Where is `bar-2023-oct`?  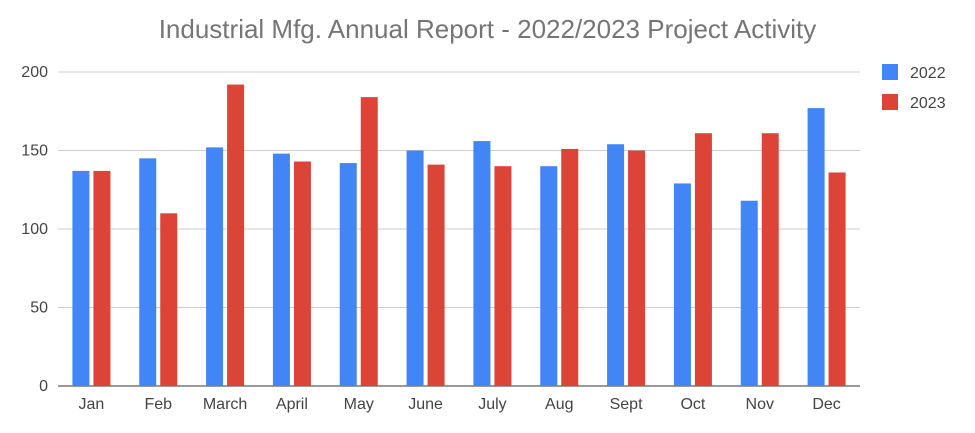 bar-2023-oct is located at coordinates (703, 259).